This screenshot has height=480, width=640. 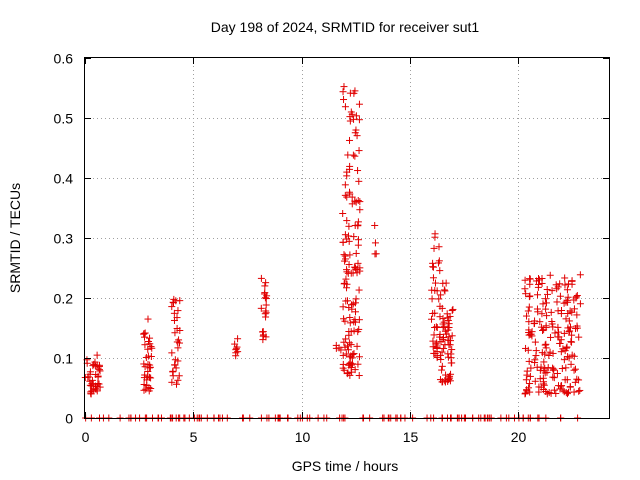 What do you see at coordinates (519, 437) in the screenshot?
I see `x-tick-label: 20` at bounding box center [519, 437].